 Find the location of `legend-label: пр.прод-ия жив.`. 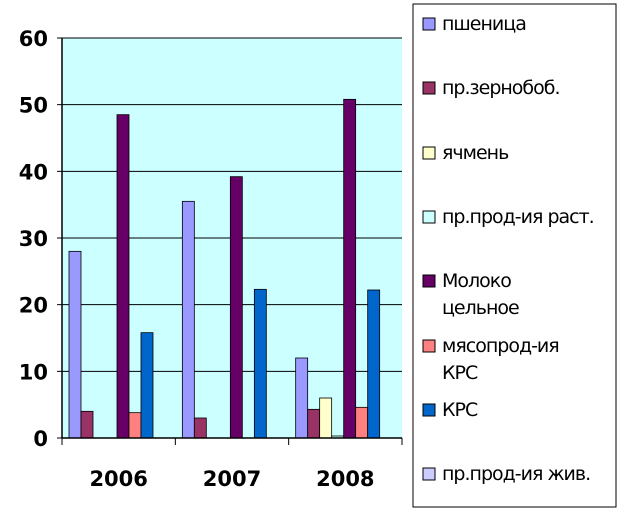

legend-label: пр.прод-ия жив. is located at coordinates (516, 474).